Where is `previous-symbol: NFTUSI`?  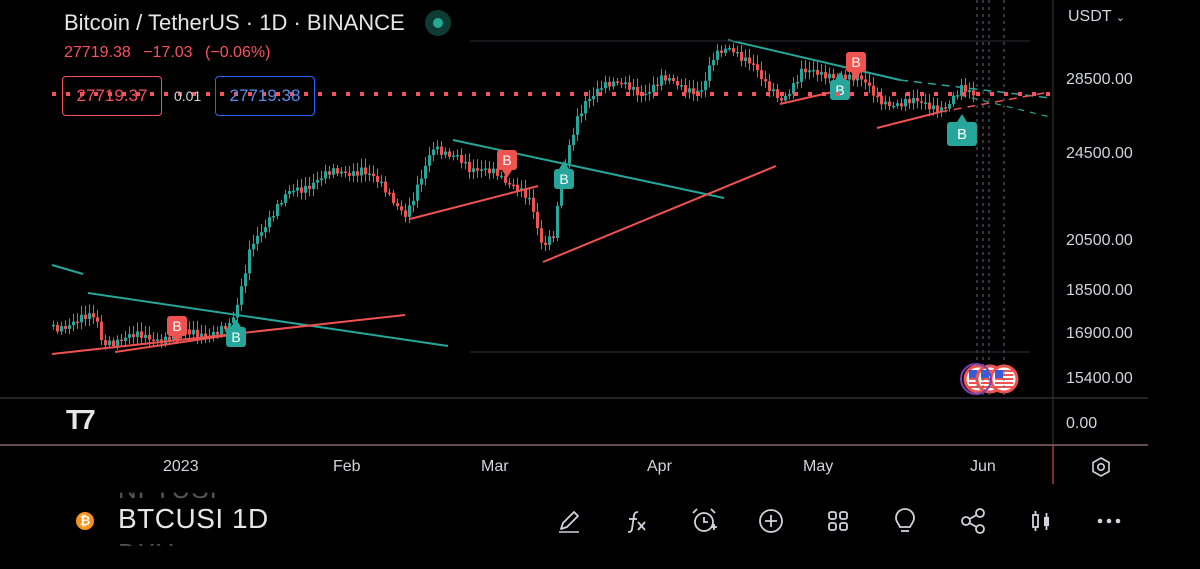 previous-symbol: NFTUSI is located at coordinates (168, 499).